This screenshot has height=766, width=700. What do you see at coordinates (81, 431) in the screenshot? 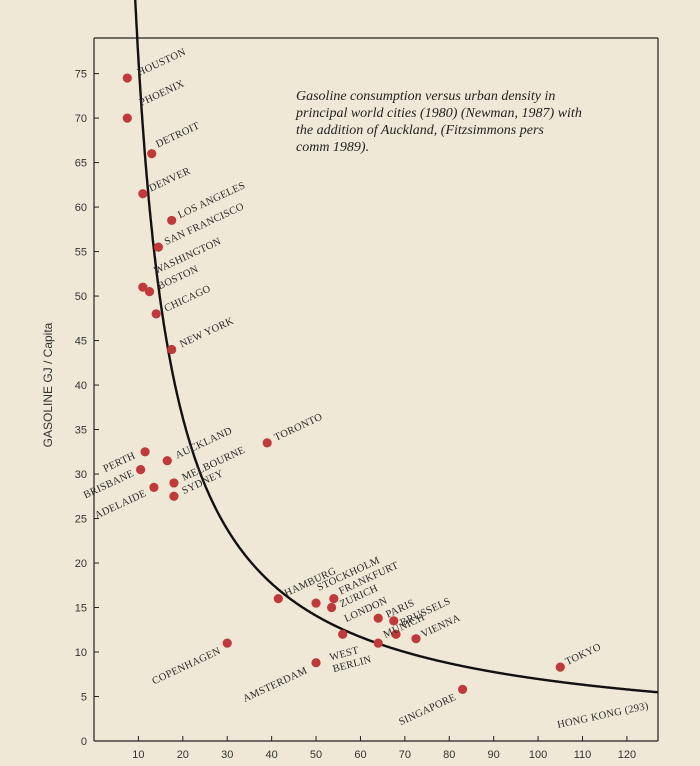
I see `y-tick-label: 35` at bounding box center [81, 431].